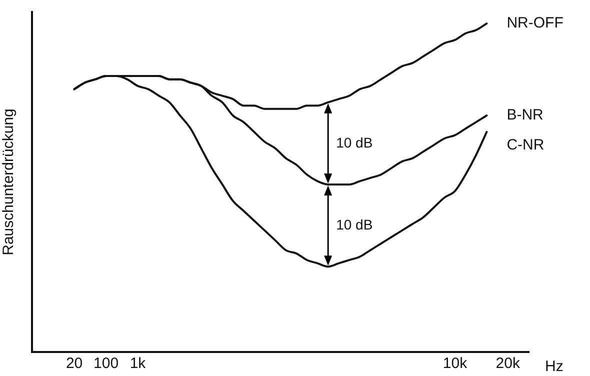 The width and height of the screenshot is (590, 376). Describe the element at coordinates (525, 115) in the screenshot. I see `series-label: B-NR` at that location.